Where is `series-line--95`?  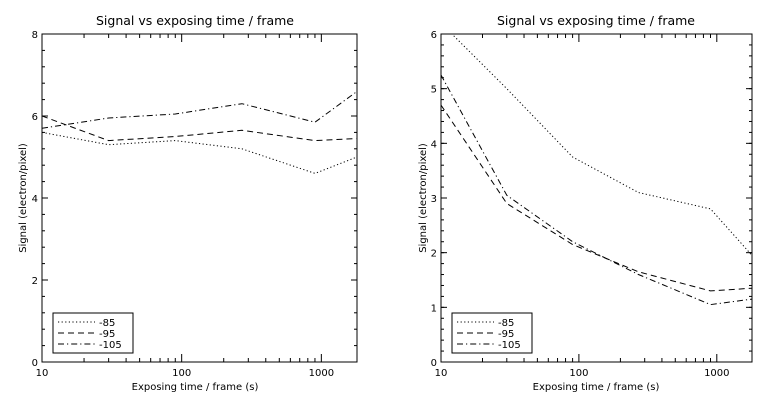 series-line--95 is located at coordinates (199, 128).